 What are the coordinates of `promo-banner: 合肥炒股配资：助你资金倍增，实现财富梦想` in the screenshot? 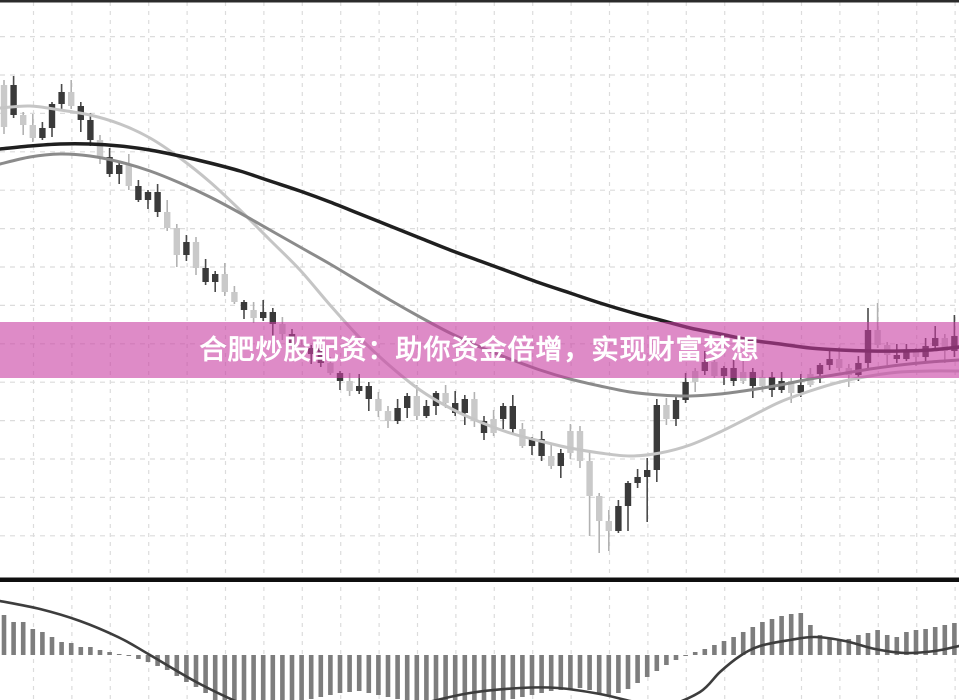 It's located at (479, 350).